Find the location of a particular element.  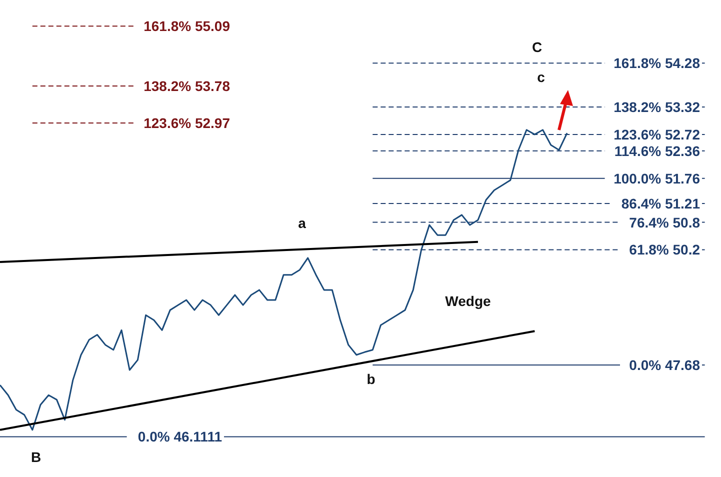

annotation: b is located at coordinates (371, 379).